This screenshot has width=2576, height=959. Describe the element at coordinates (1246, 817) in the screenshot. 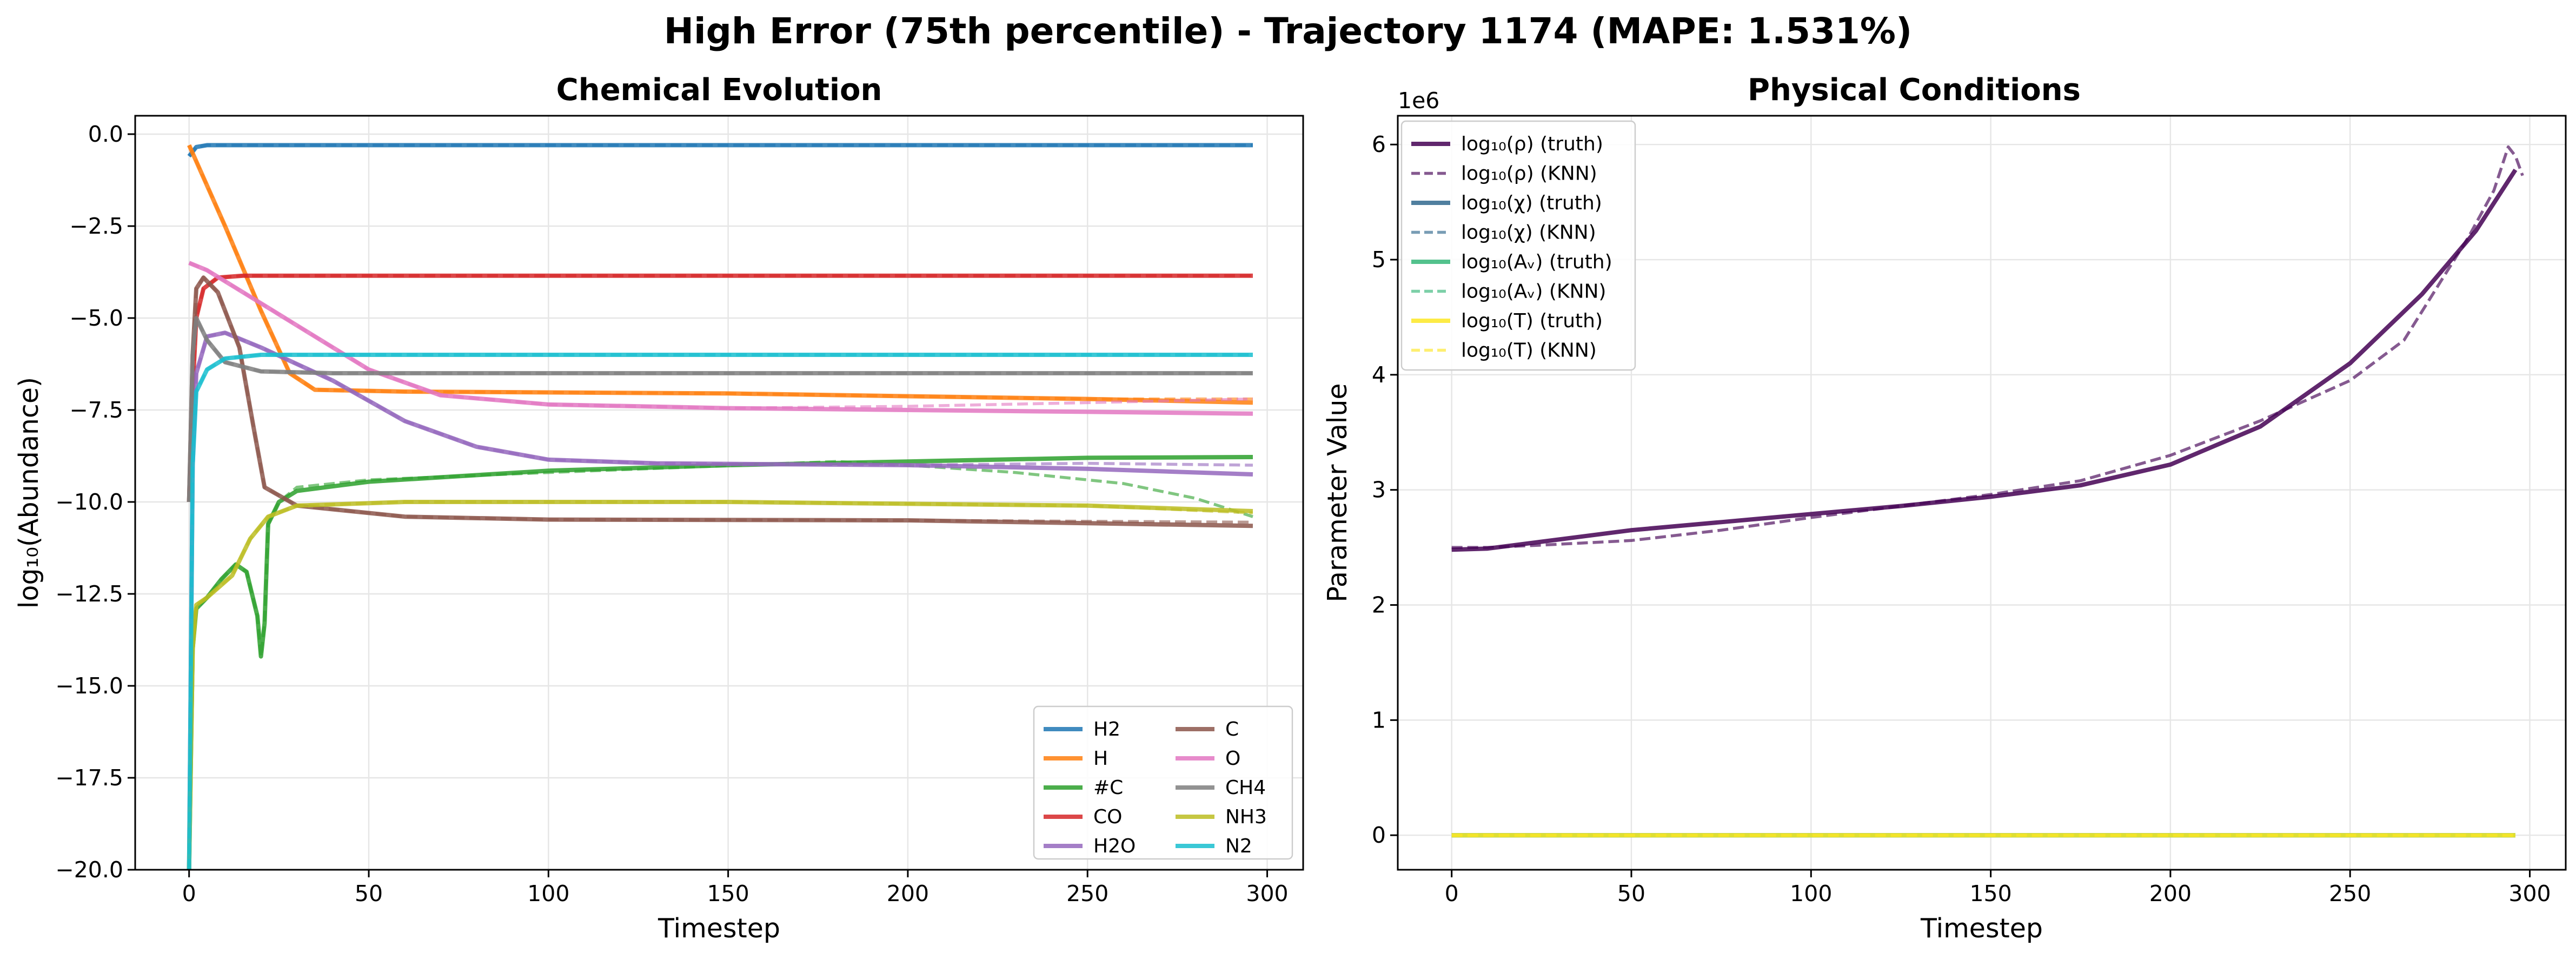

I see `legend-label-nh3: NH3` at that location.